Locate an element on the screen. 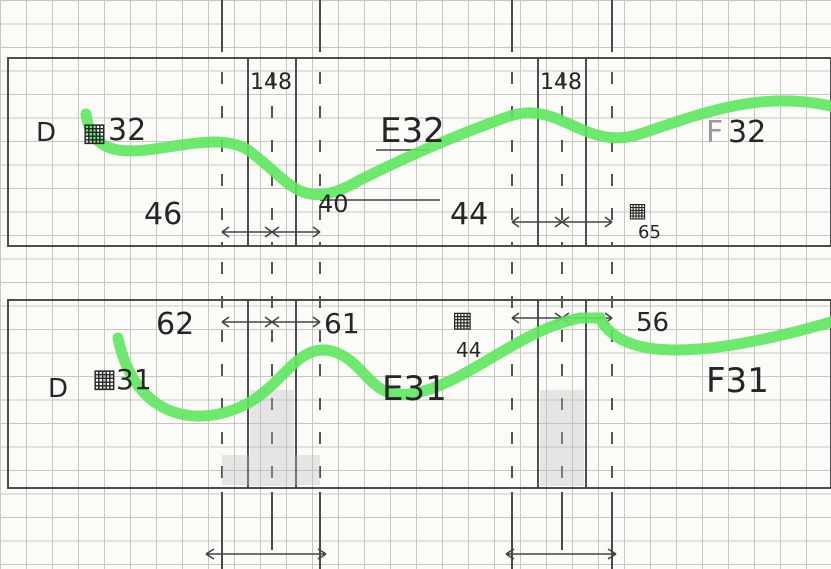  top-f-cell-prefix: F is located at coordinates (715, 132).